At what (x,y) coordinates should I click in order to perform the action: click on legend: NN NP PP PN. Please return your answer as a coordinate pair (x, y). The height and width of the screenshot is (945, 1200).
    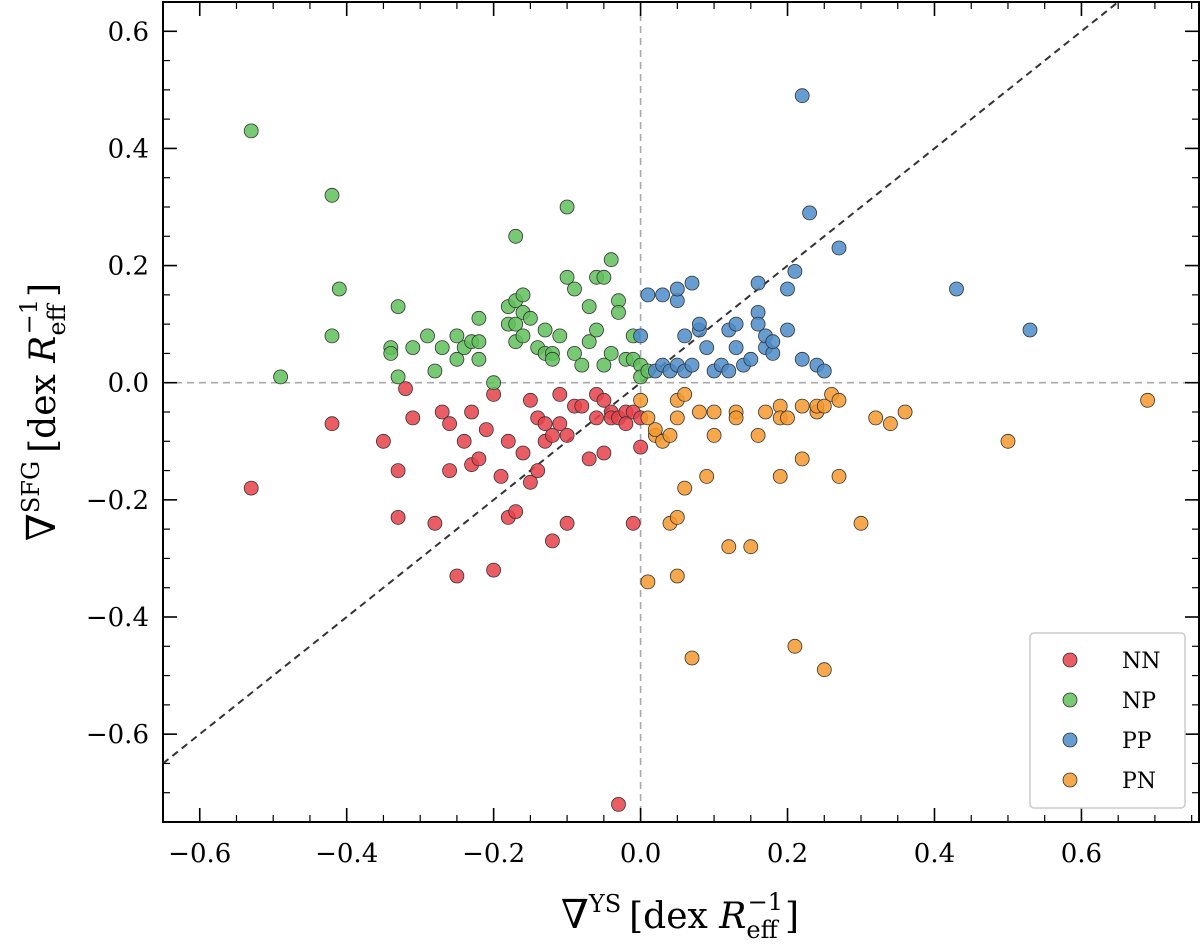
    Looking at the image, I should click on (1107, 720).